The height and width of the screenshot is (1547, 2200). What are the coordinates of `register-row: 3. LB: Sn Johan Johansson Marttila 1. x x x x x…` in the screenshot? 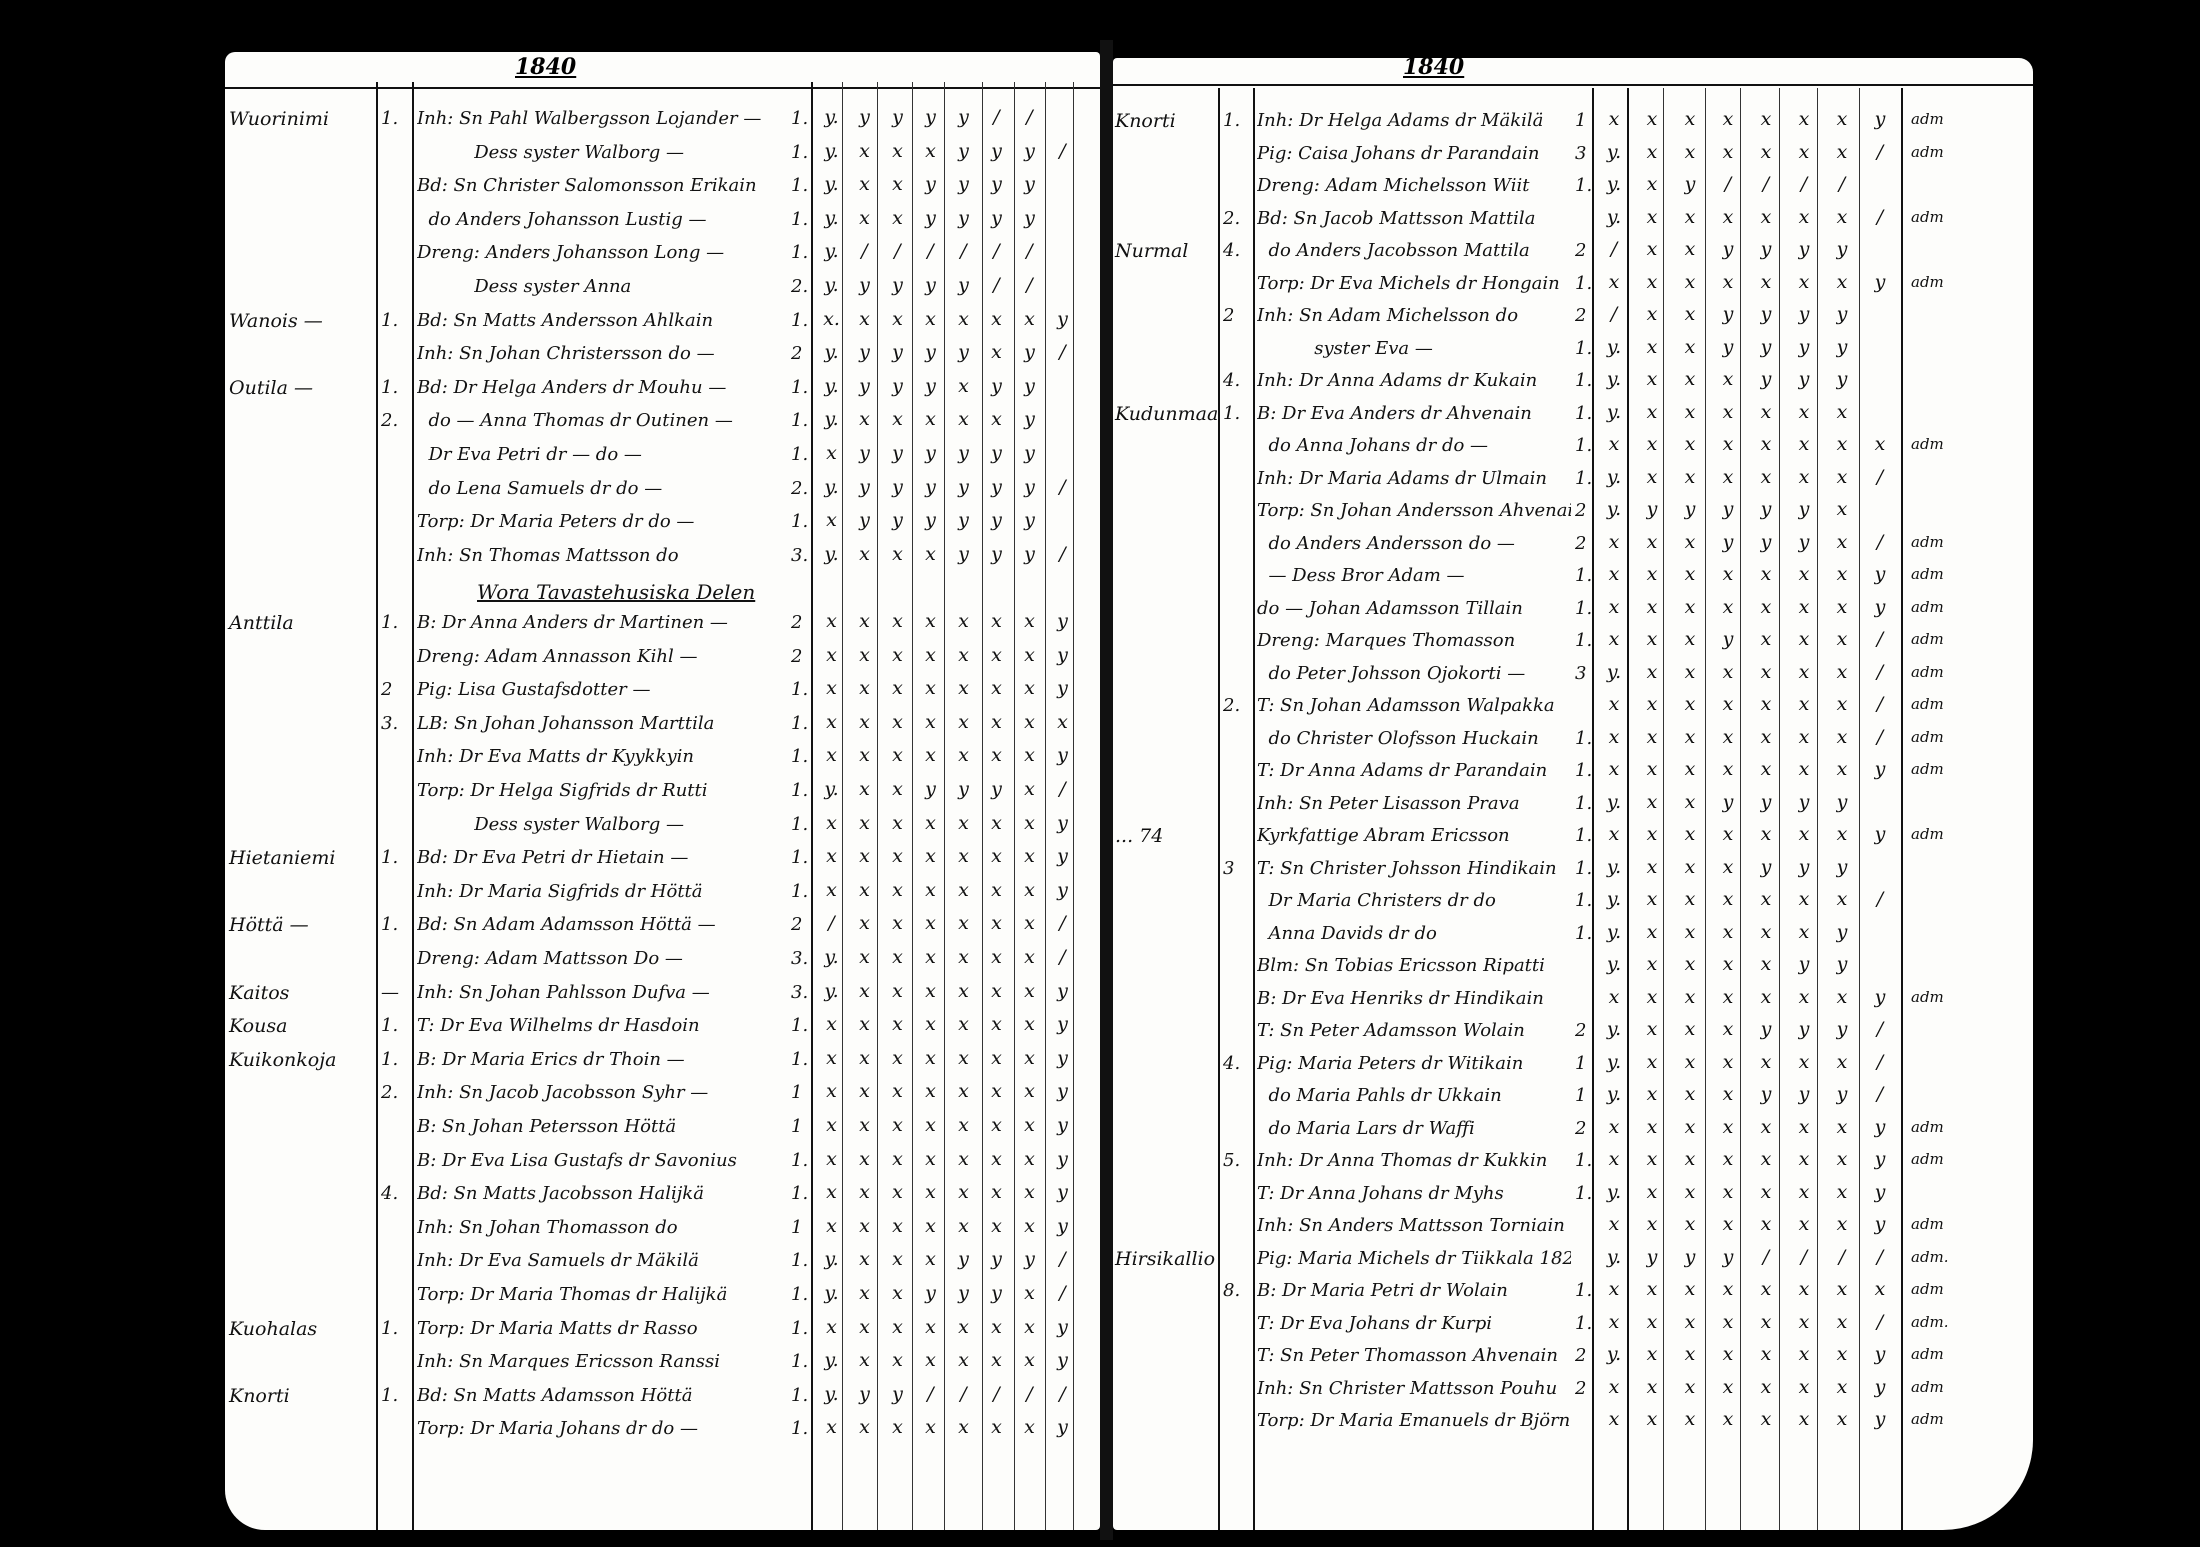 It's located at (662, 725).